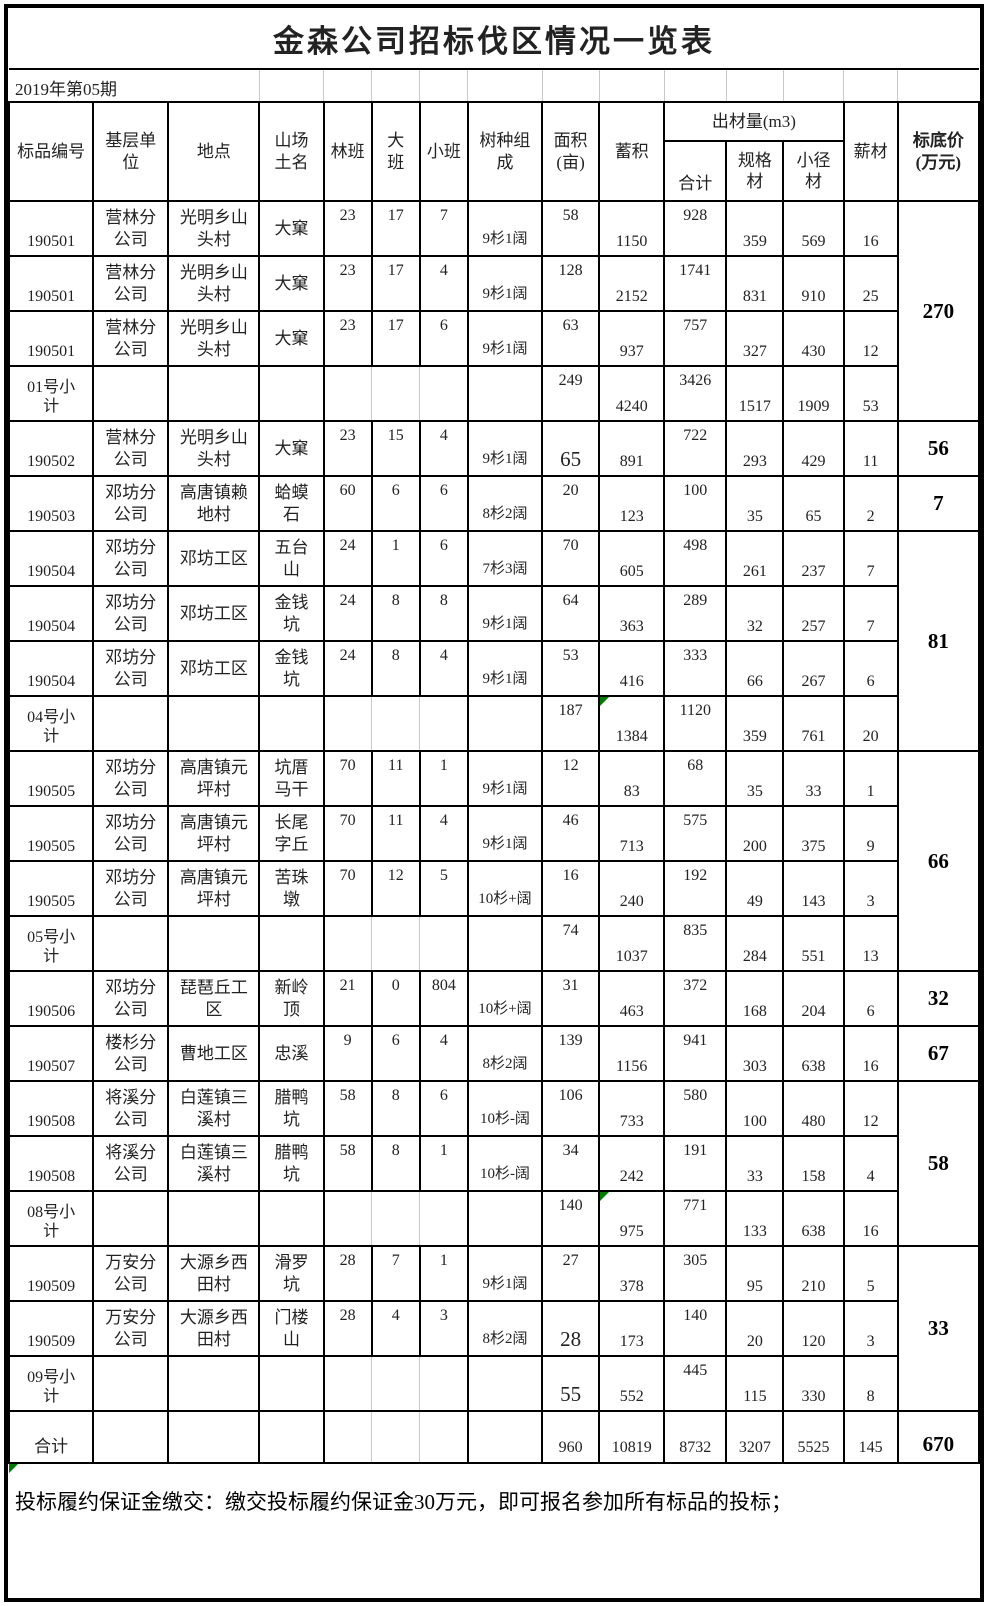  What do you see at coordinates (131, 1328) in the screenshot?
I see `cell: 万安分公司` at bounding box center [131, 1328].